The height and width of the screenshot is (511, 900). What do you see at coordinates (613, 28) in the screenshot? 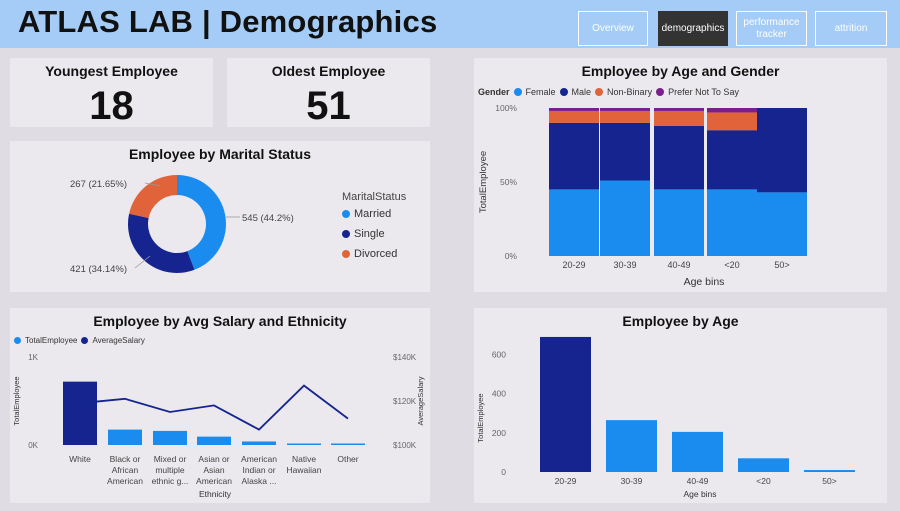
I see `nav-overview-button: Overview` at bounding box center [613, 28].